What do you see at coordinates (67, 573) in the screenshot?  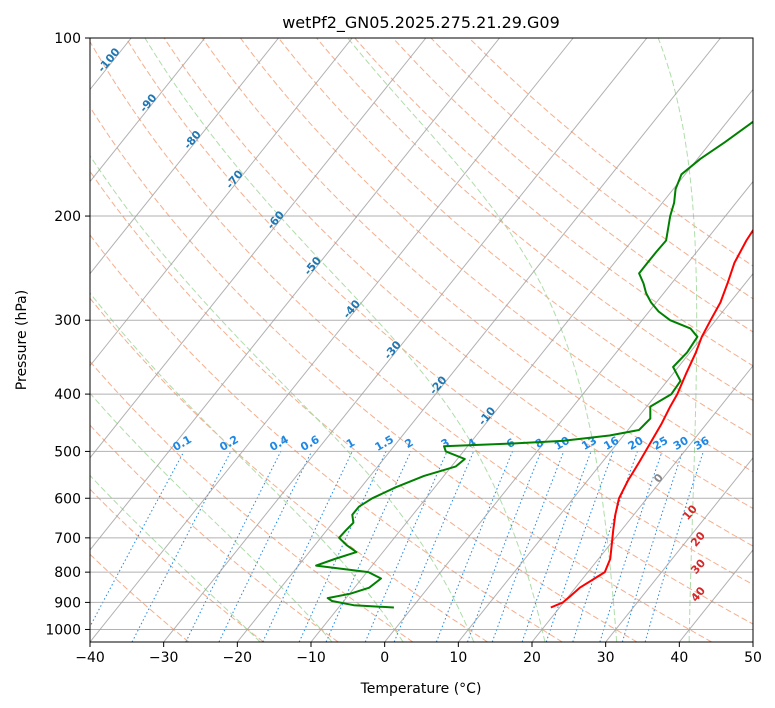 I see `y-tick-label: 800` at bounding box center [67, 573].